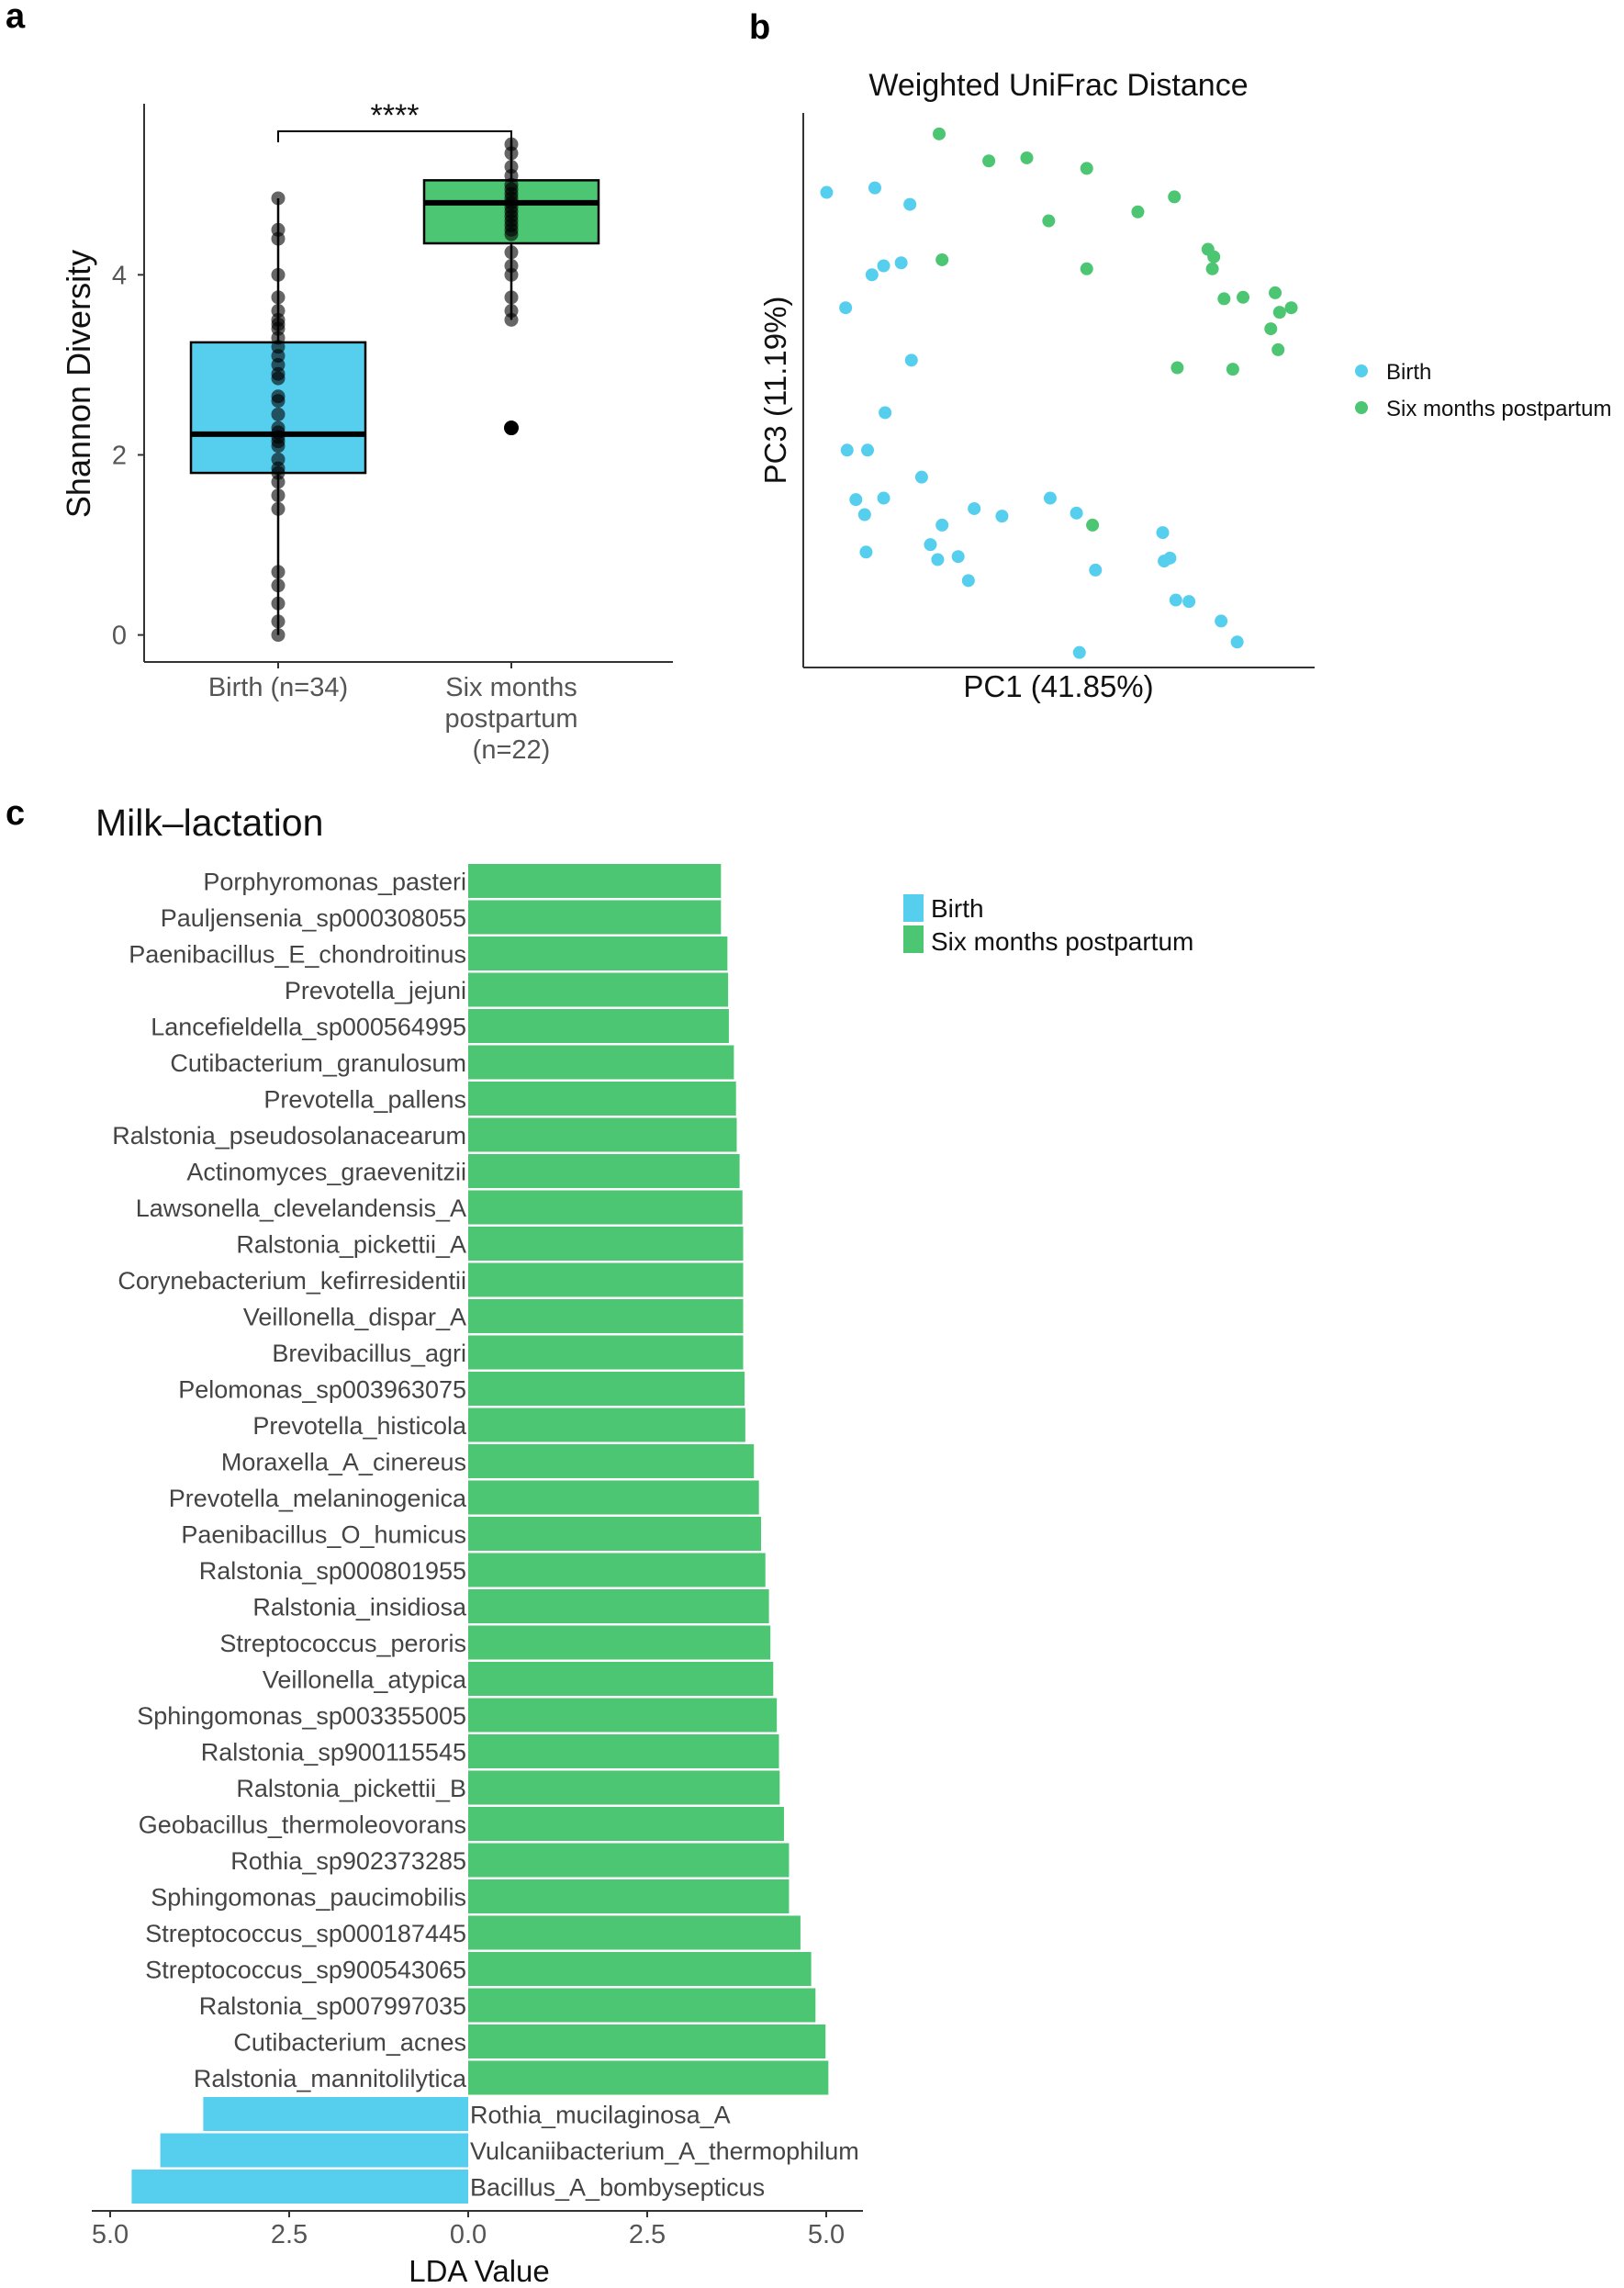  Describe the element at coordinates (289, 1136) in the screenshot. I see `lda-bar-label: Ralstonia_pseudosolanacearum` at that location.